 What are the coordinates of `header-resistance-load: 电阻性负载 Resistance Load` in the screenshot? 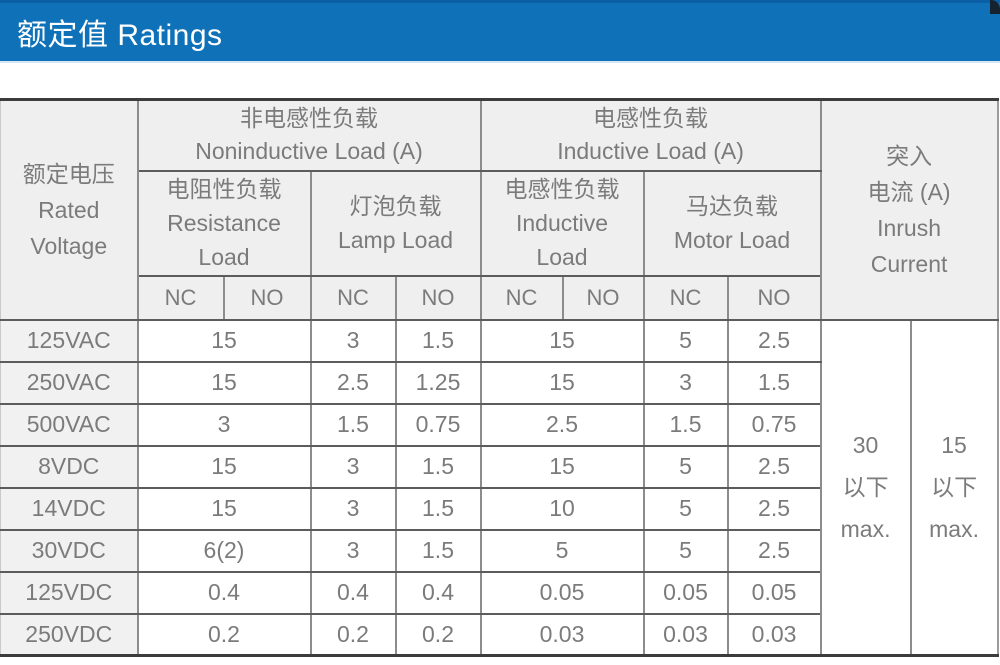 It's located at (224, 223).